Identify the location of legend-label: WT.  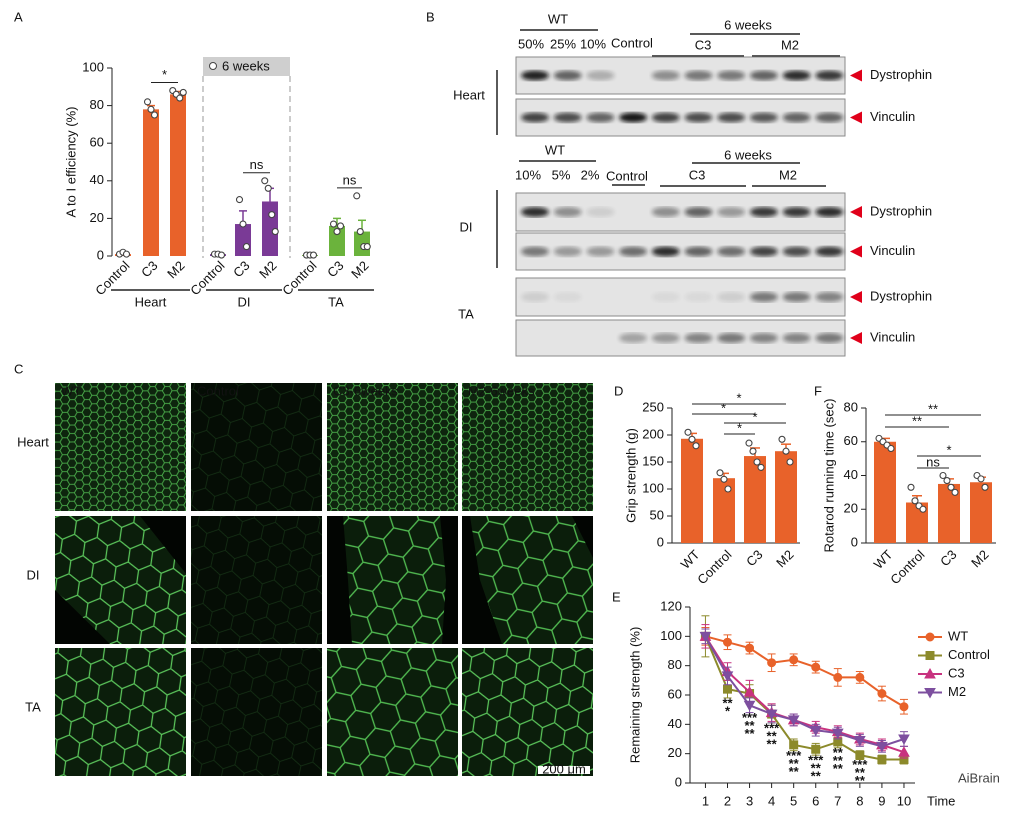
(958, 635).